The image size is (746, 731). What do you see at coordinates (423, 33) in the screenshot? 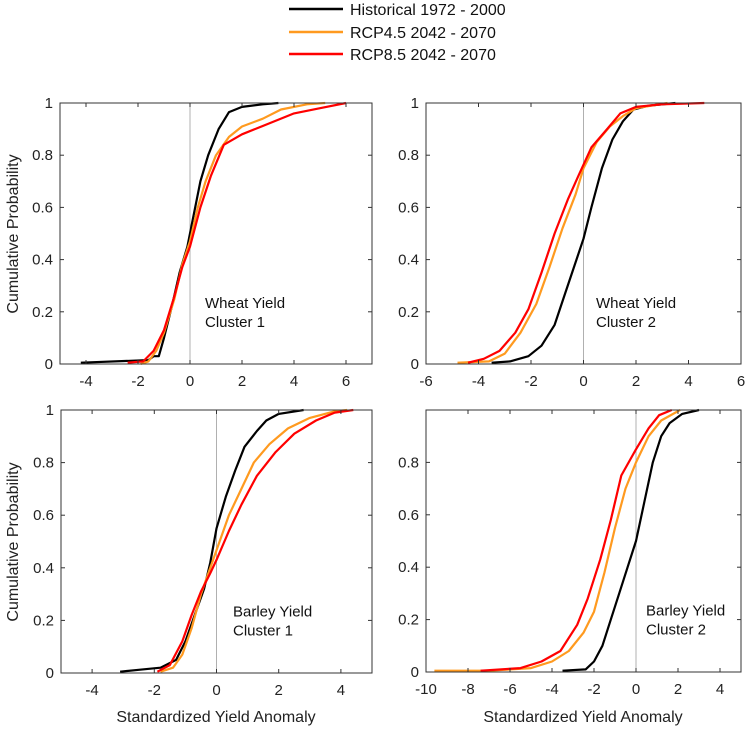
I see `legend-text-rcp45: RCP4.5 2042 - 2070` at bounding box center [423, 33].